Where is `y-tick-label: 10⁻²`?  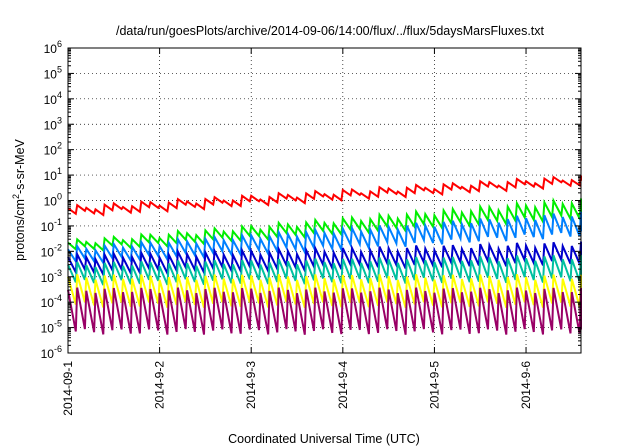
y-tick-label: 10⁻² is located at coordinates (51, 250).